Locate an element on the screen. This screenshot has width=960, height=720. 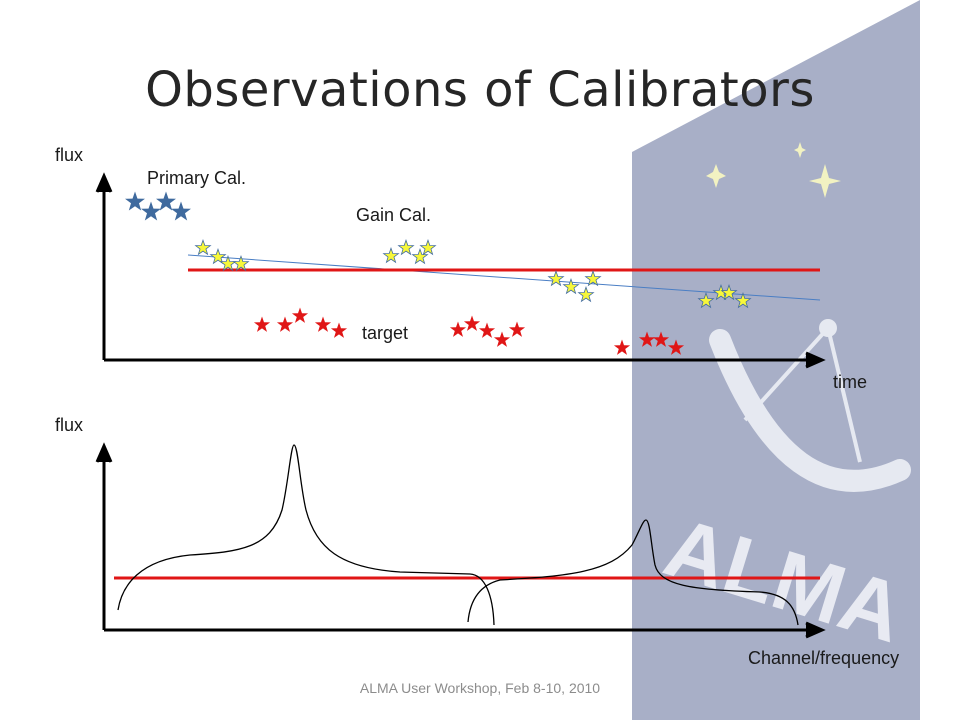
antenna-dish-icon is located at coordinates (810, 405).